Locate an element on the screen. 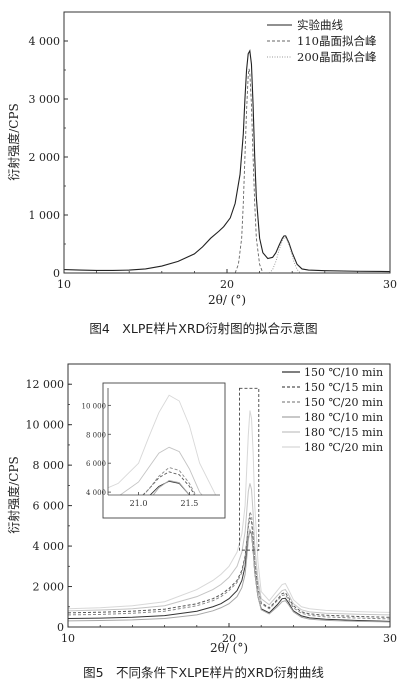 The image size is (407, 685). y-tick-label: 1 000 is located at coordinates (45, 215).